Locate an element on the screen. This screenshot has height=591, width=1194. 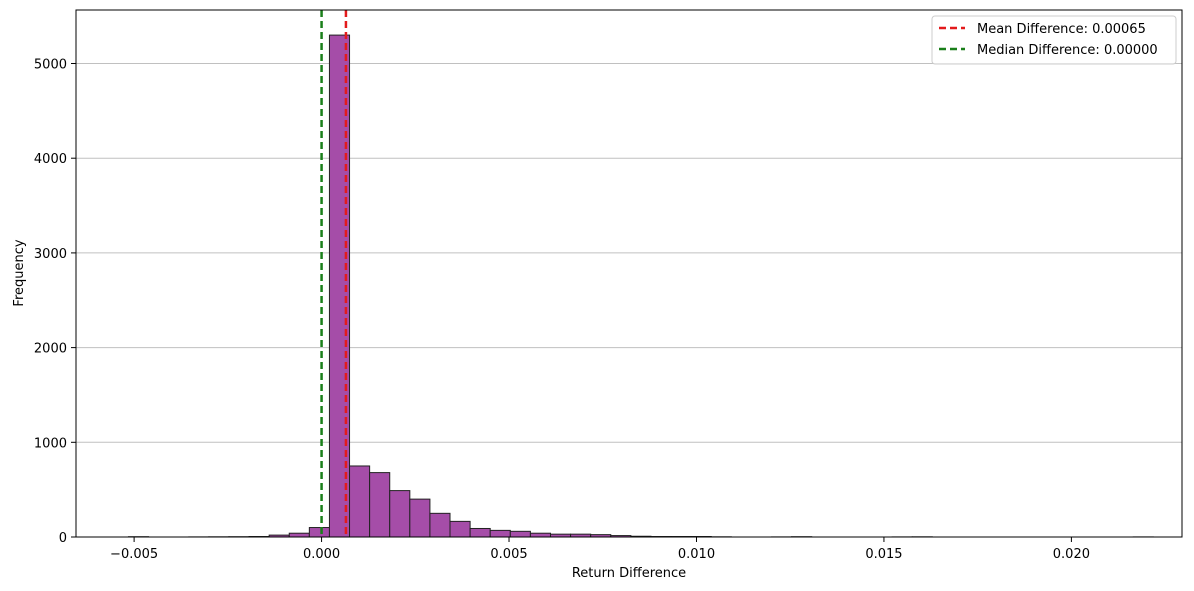
x-tick-label: 0.010 is located at coordinates (696, 554).